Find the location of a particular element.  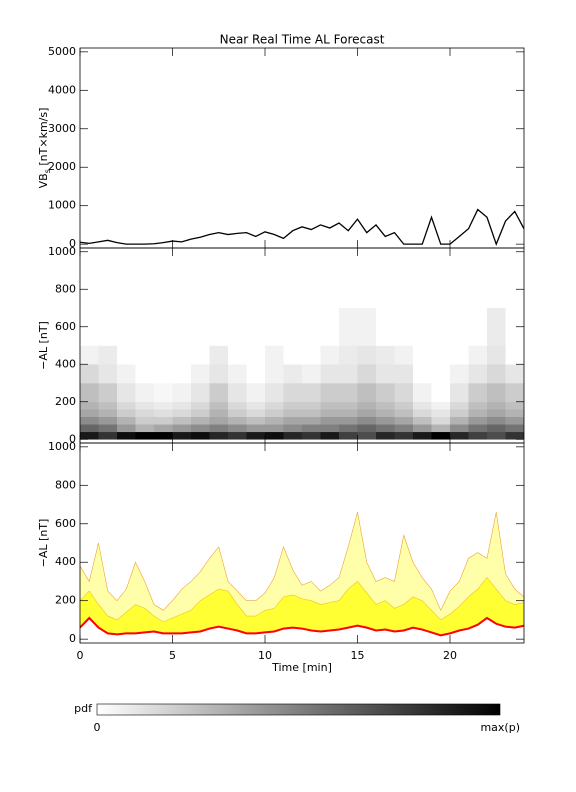

x-tick-label: 5 is located at coordinates (172, 655).